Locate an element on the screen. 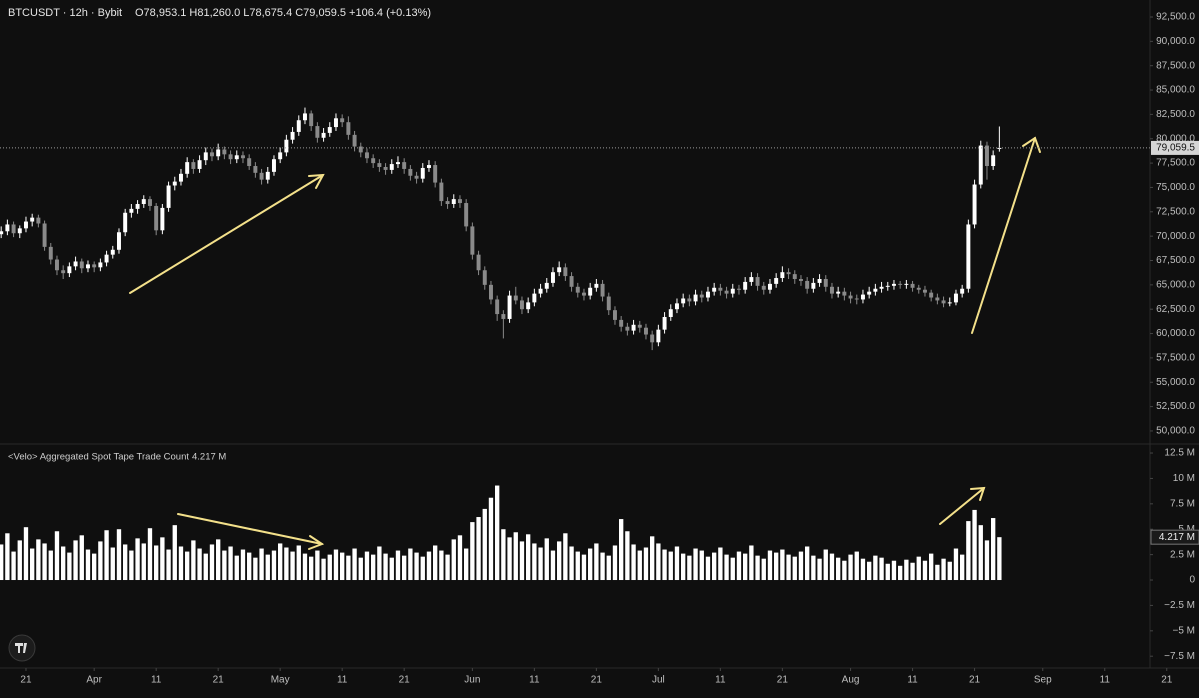  x-tick-label: Jun is located at coordinates (472, 680).